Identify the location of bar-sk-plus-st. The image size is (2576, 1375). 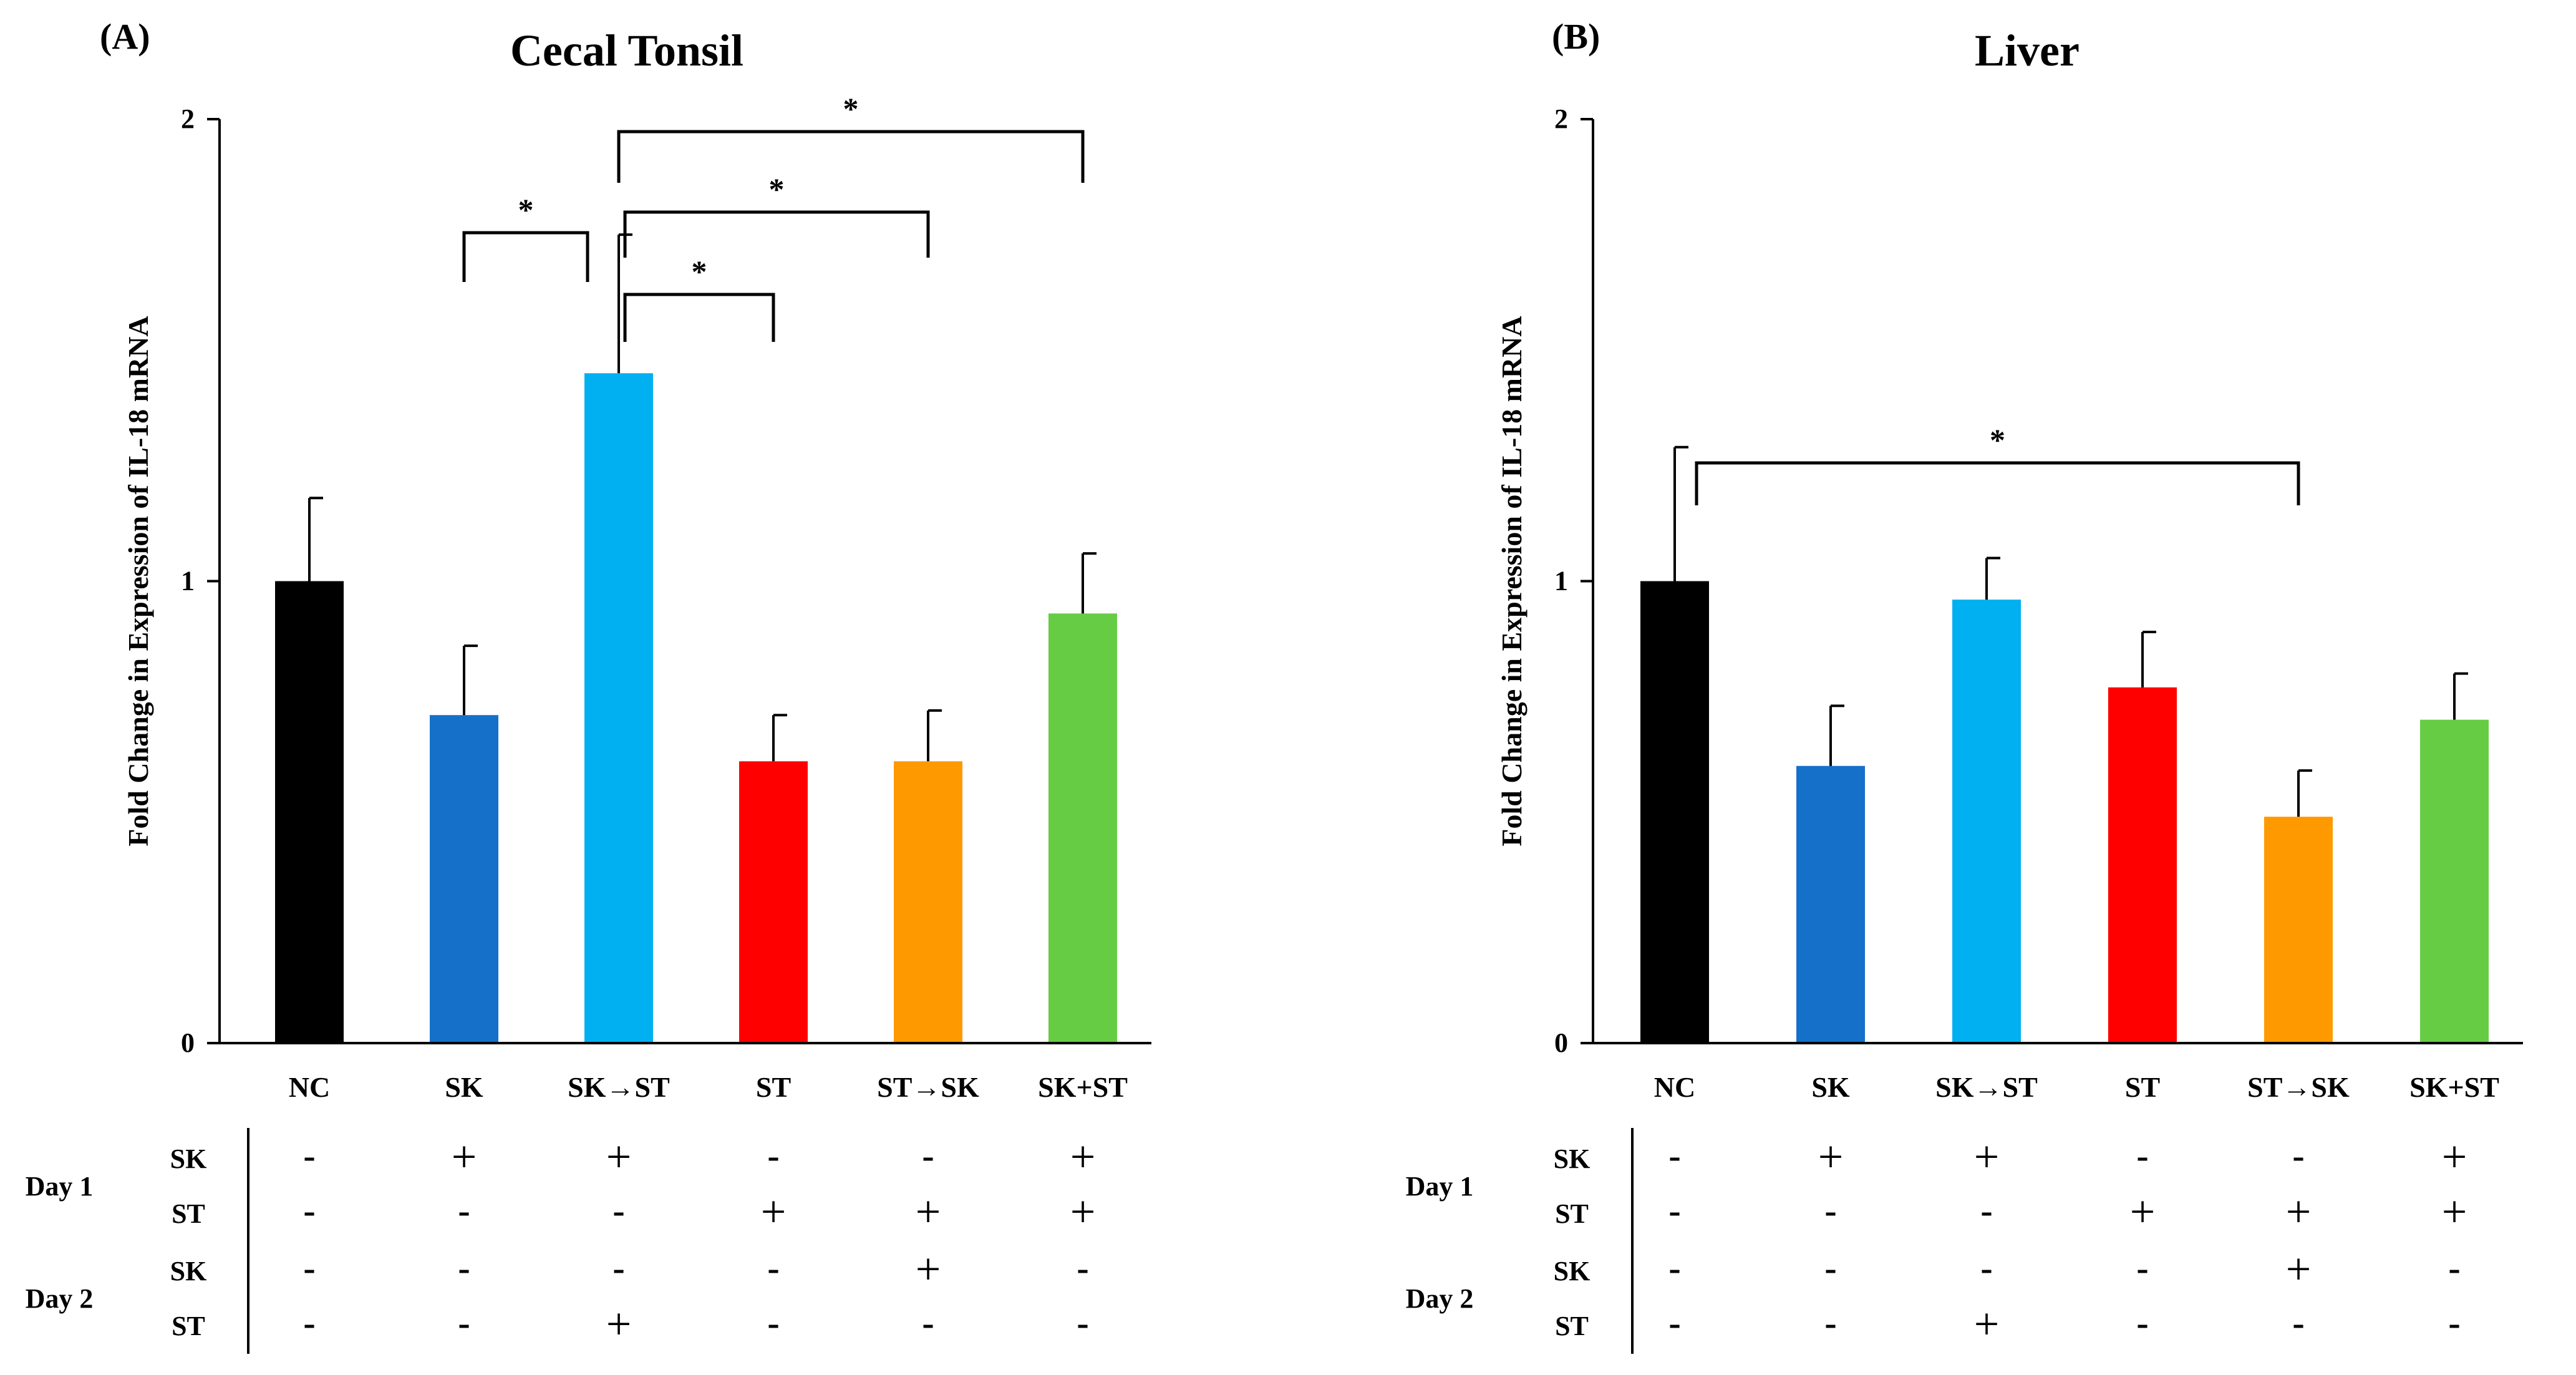
(1082, 828).